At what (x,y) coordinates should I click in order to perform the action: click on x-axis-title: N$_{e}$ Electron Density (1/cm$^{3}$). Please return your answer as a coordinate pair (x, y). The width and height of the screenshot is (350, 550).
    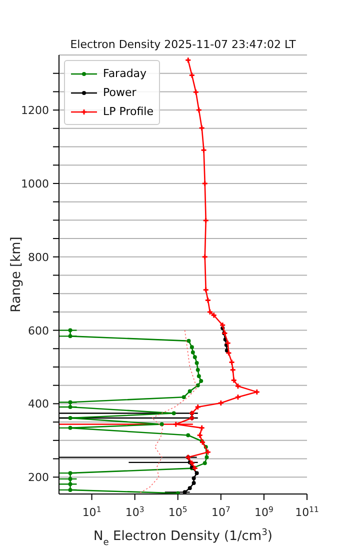
    Looking at the image, I should click on (183, 538).